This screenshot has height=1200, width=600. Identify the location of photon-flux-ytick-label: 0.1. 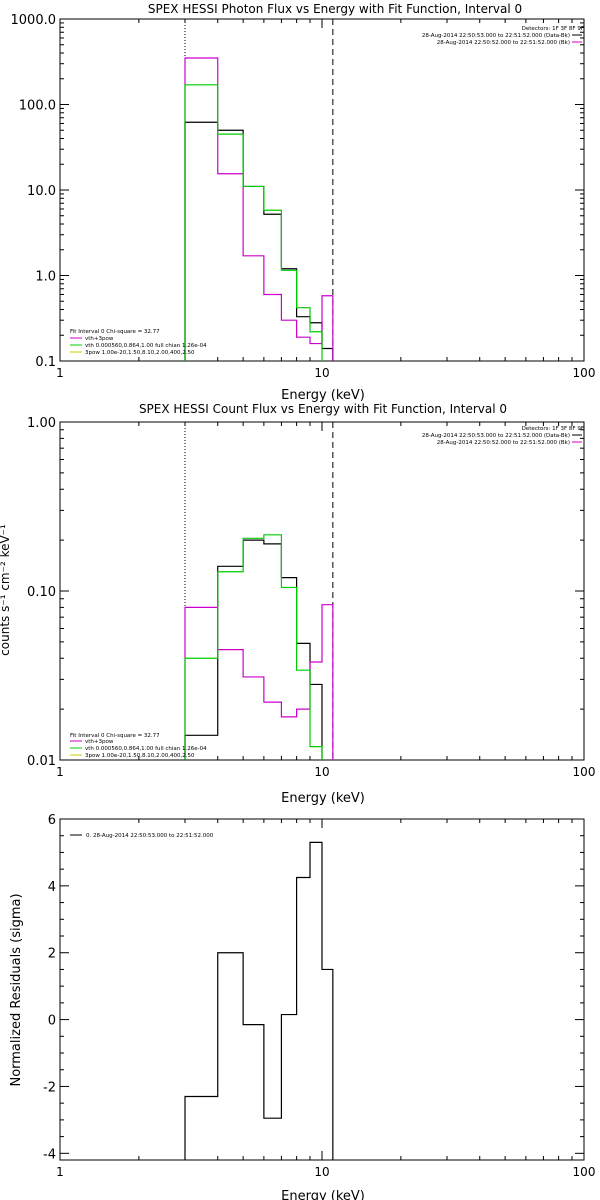
(45, 362).